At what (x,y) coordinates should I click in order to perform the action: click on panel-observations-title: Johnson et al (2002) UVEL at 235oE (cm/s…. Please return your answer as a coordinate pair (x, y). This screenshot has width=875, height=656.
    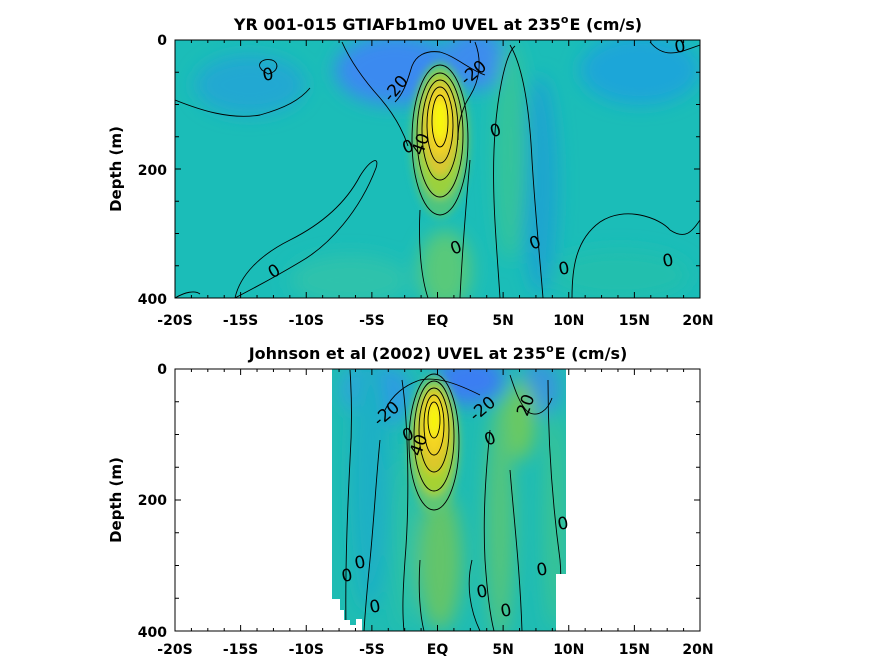
    Looking at the image, I should click on (438, 352).